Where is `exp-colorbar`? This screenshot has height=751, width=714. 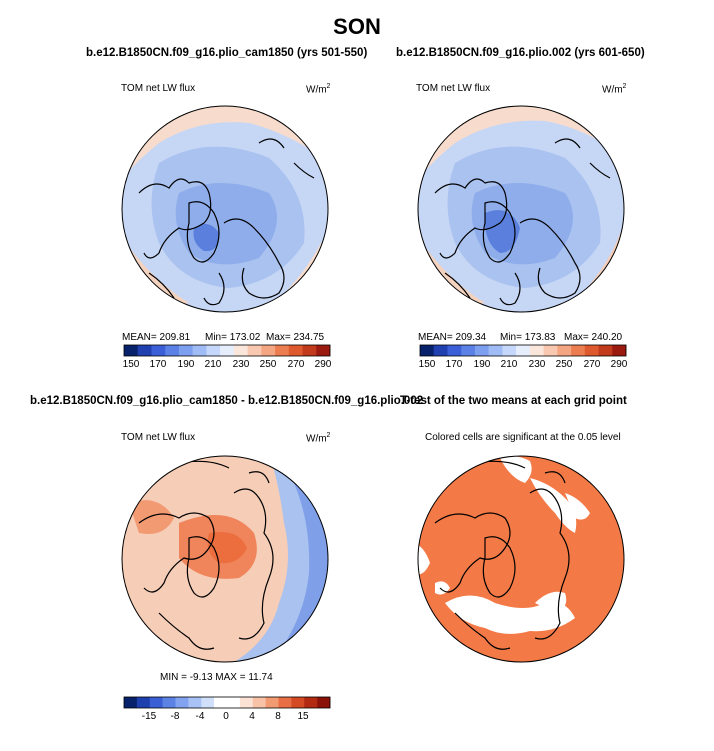
exp-colorbar is located at coordinates (523, 350).